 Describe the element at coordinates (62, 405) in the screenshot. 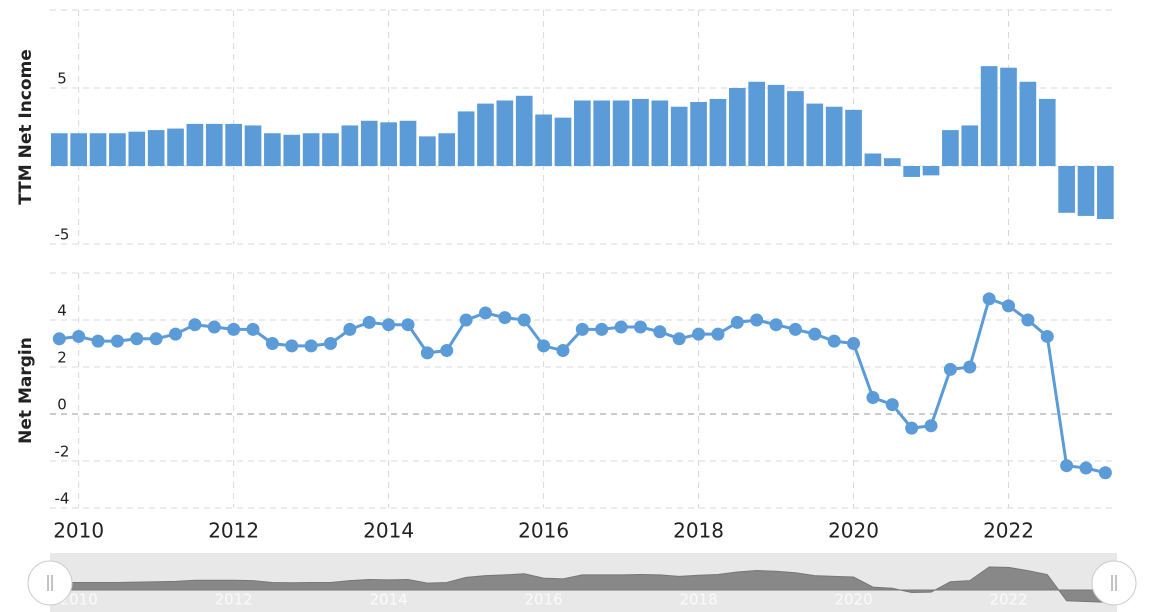

I see `y-tick-label: 0` at that location.